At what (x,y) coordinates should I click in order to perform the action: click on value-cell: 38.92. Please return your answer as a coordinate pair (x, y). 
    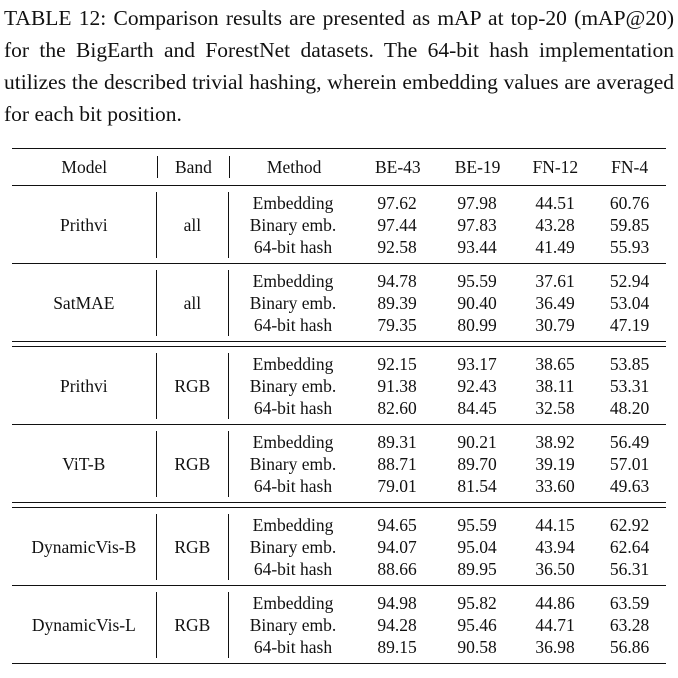
    Looking at the image, I should click on (555, 442).